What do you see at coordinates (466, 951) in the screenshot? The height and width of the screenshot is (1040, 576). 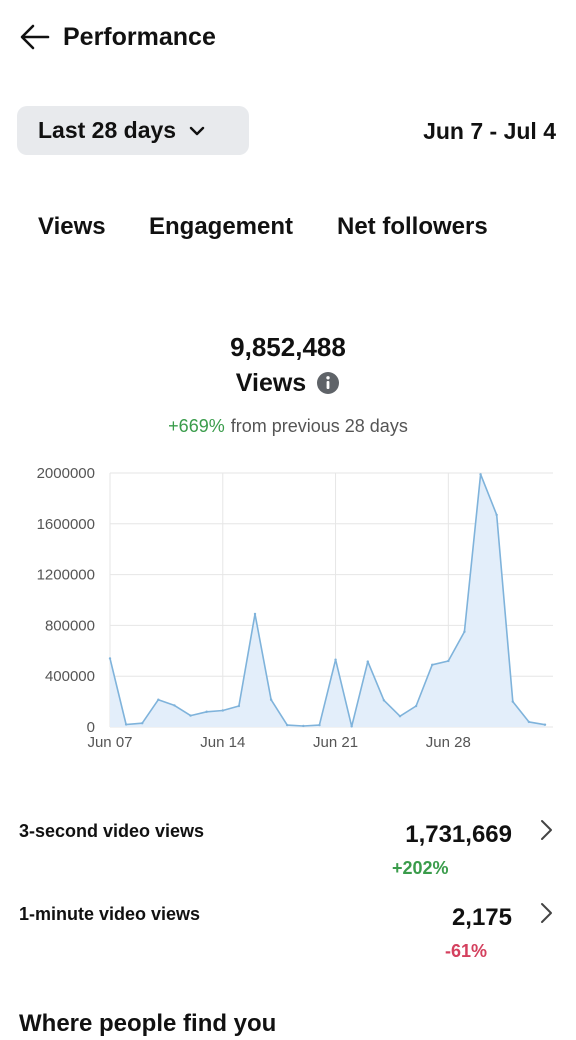 I see `stat-change-1m-views: -61%` at bounding box center [466, 951].